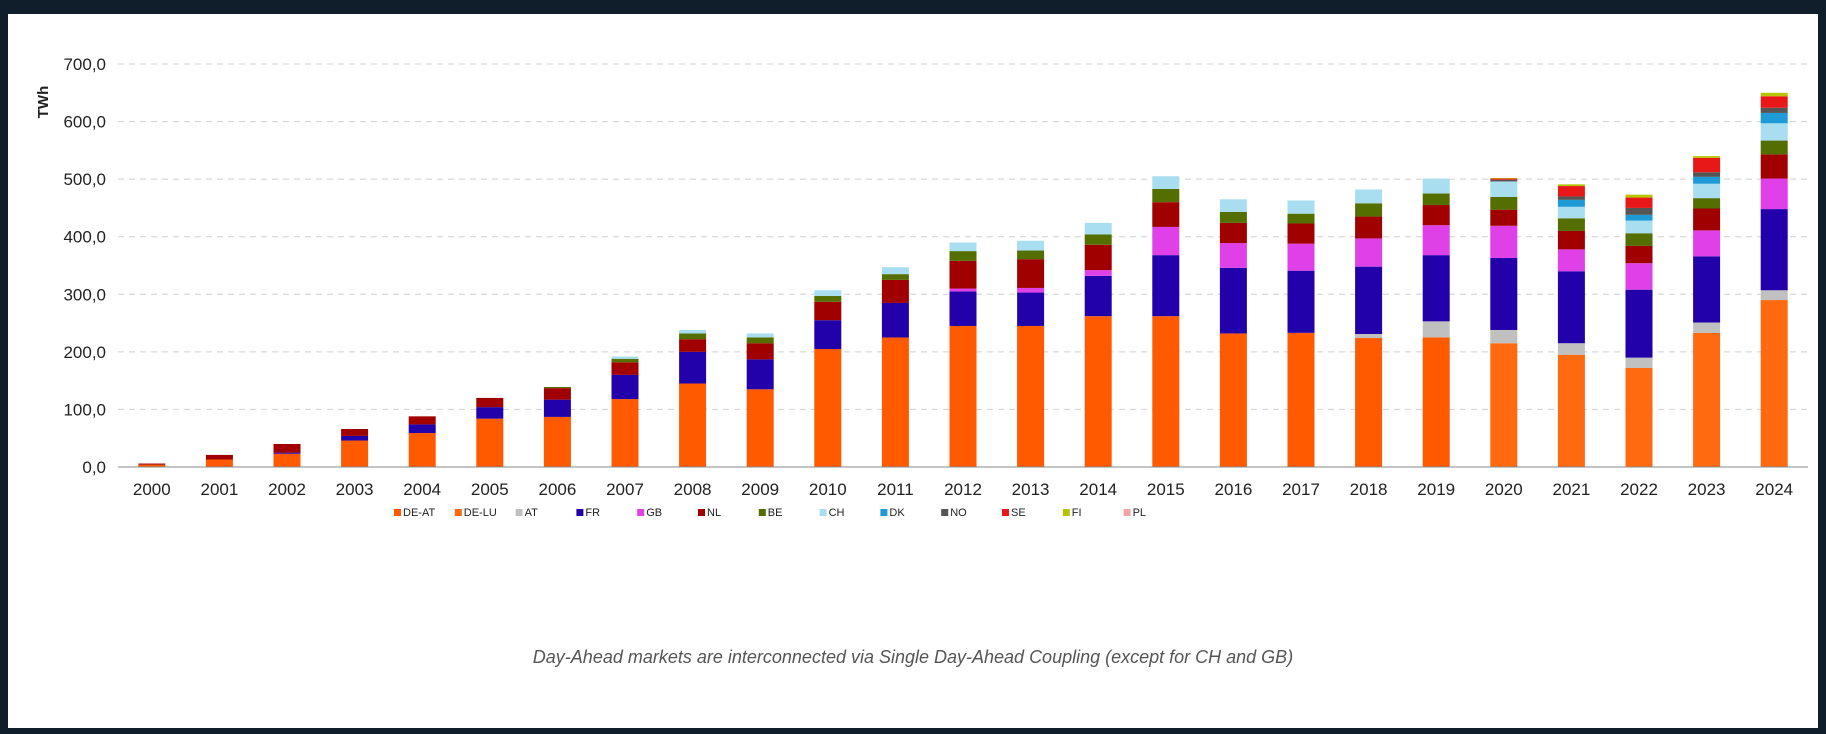 Image resolution: width=1826 pixels, height=734 pixels. I want to click on legend-item-PL: PL, so click(1134, 513).